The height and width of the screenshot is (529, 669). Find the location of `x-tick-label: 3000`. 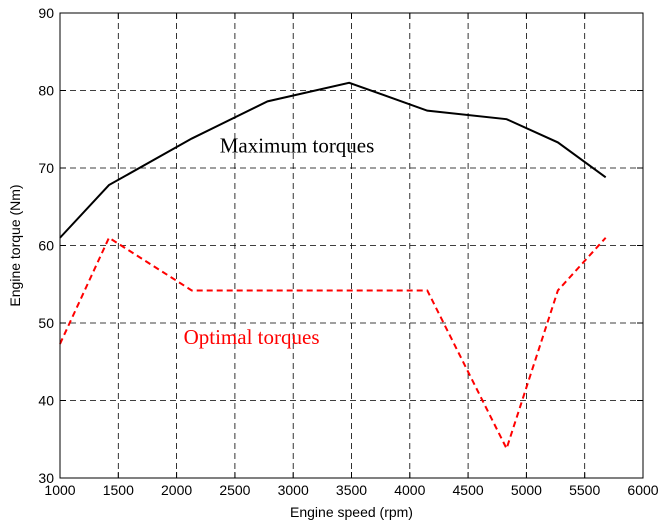

x-tick-label: 3000 is located at coordinates (293, 490).